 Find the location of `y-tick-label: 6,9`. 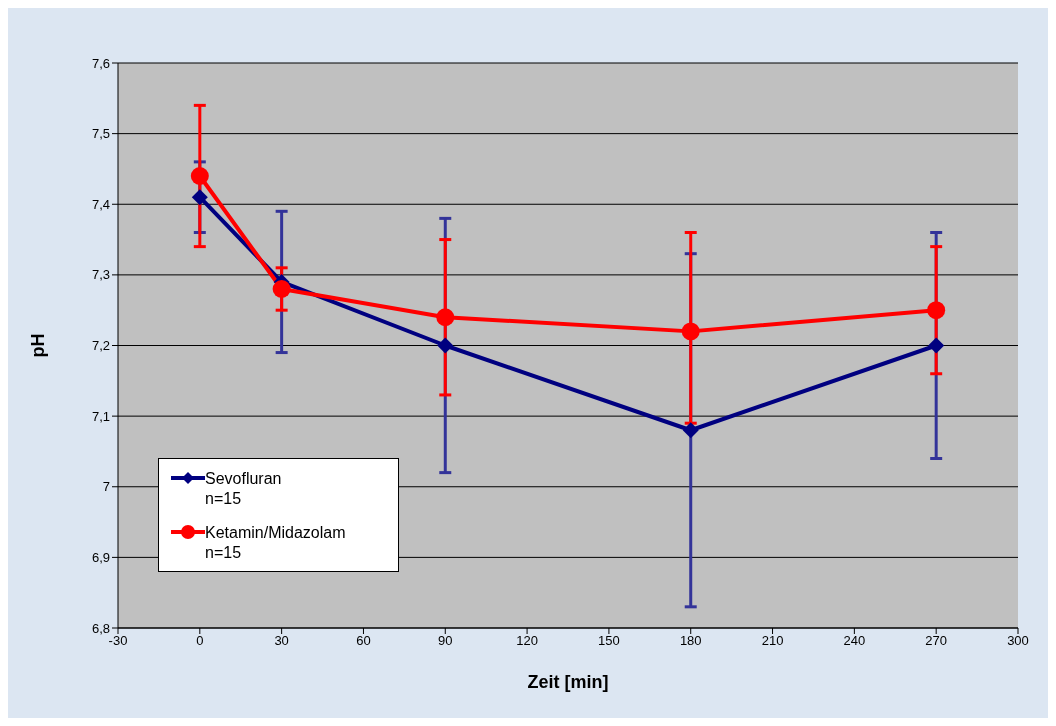

y-tick-label: 6,9 is located at coordinates (100, 557).